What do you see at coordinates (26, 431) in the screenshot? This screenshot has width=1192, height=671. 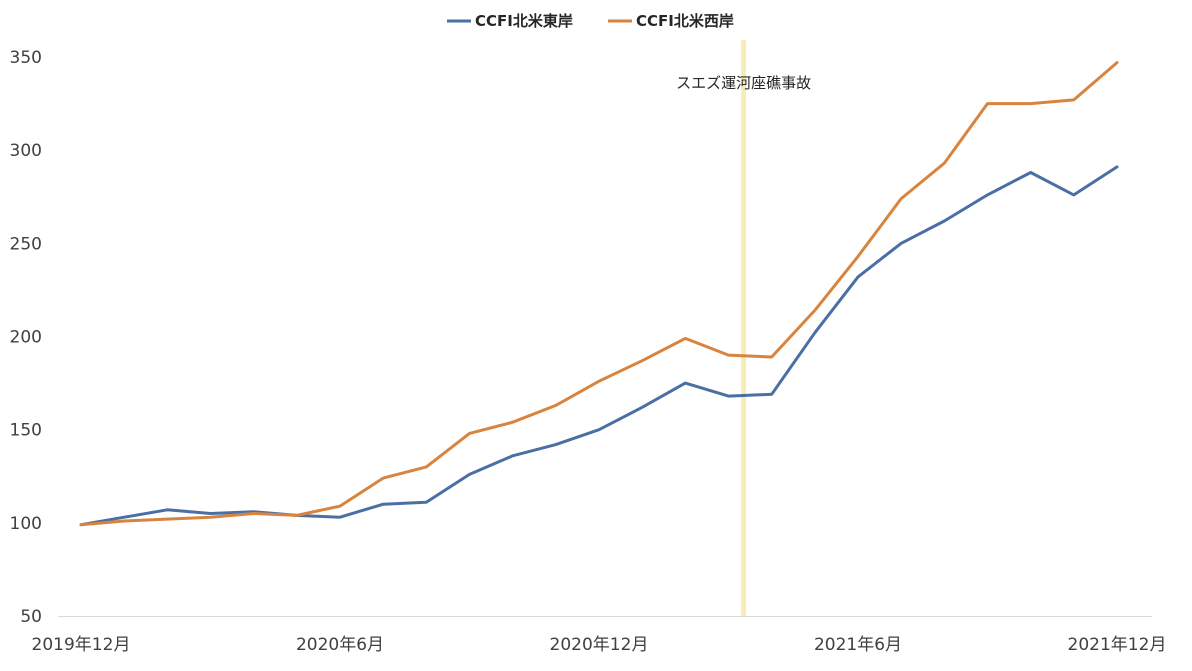 I see `y-tick-label: 150` at bounding box center [26, 431].